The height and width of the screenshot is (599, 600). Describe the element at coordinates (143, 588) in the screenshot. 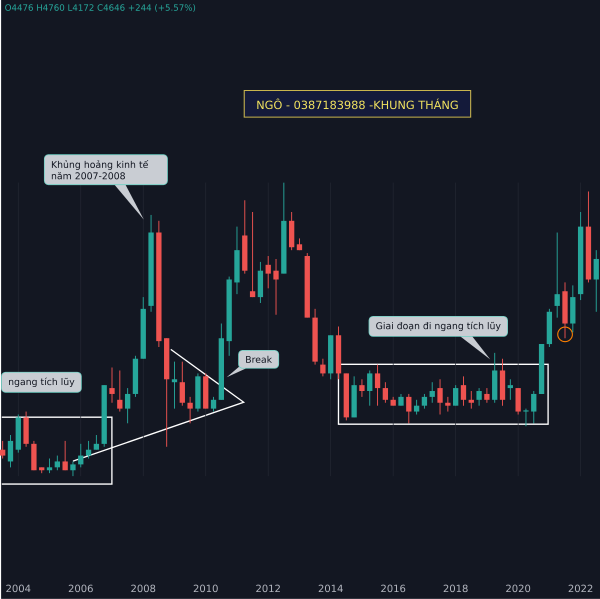

I see `x-tick-label: 2008` at that location.